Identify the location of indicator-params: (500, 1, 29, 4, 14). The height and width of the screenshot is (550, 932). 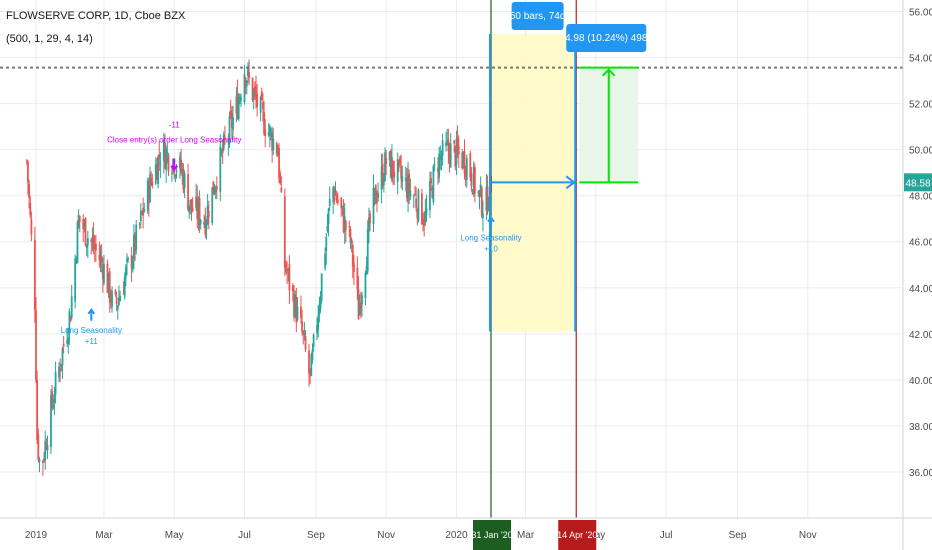
(49, 39).